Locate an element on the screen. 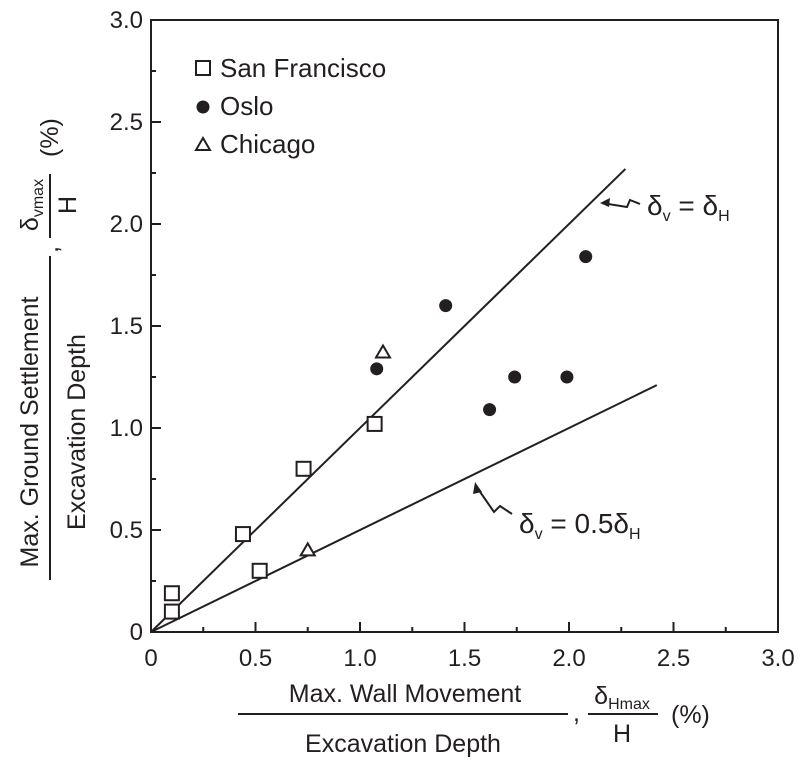  legend-marker-chicago is located at coordinates (203, 143).